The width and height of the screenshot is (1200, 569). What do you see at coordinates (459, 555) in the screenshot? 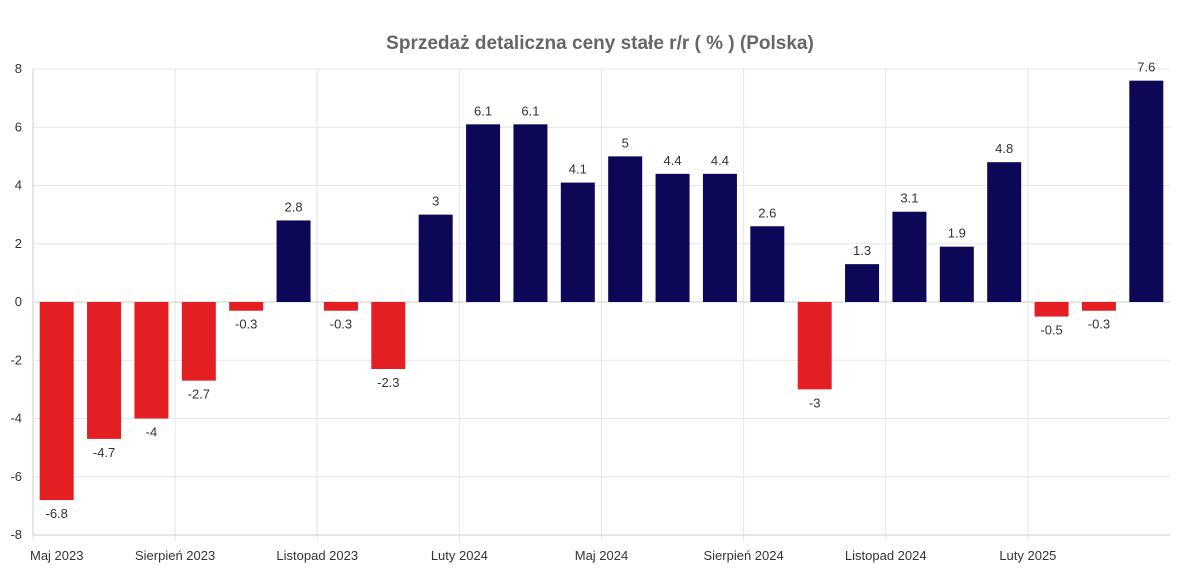
I see `x-tick-label: Luty 2024` at bounding box center [459, 555].